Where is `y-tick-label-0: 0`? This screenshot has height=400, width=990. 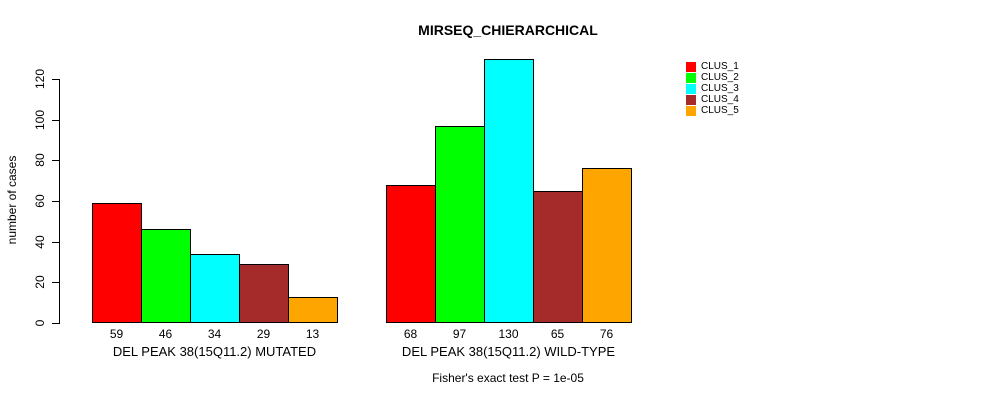
y-tick-label-0: 0 is located at coordinates (40, 323).